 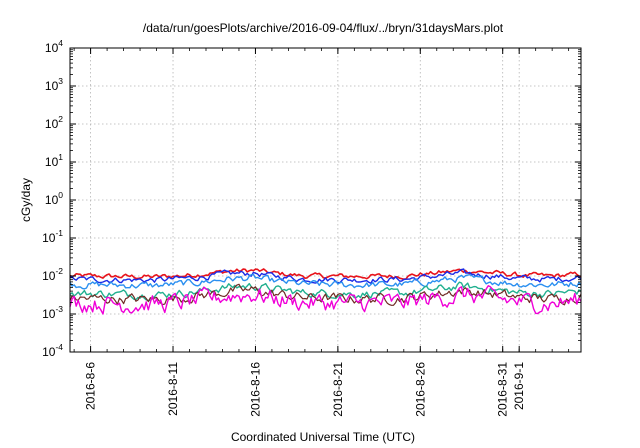 I want to click on x-tick-label: 2016-8-26, so click(x=420, y=389).